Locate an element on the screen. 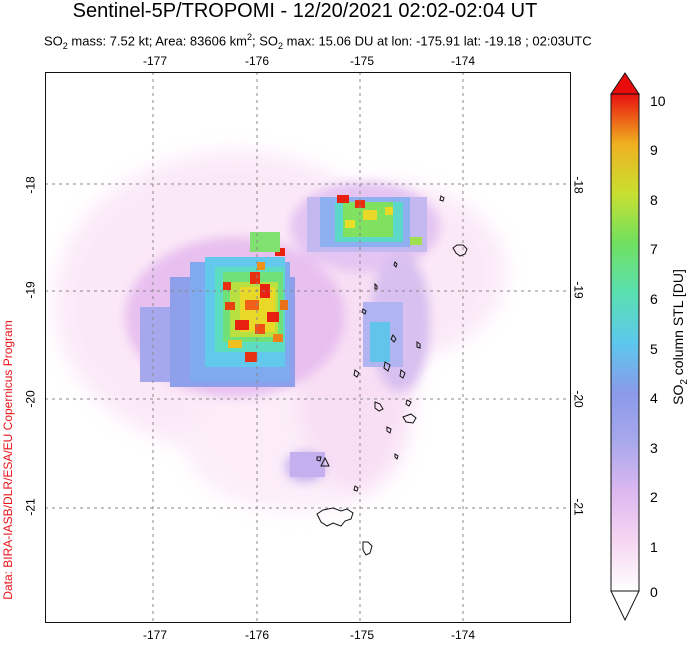  colorbar-tick-0: 0 is located at coordinates (654, 592).